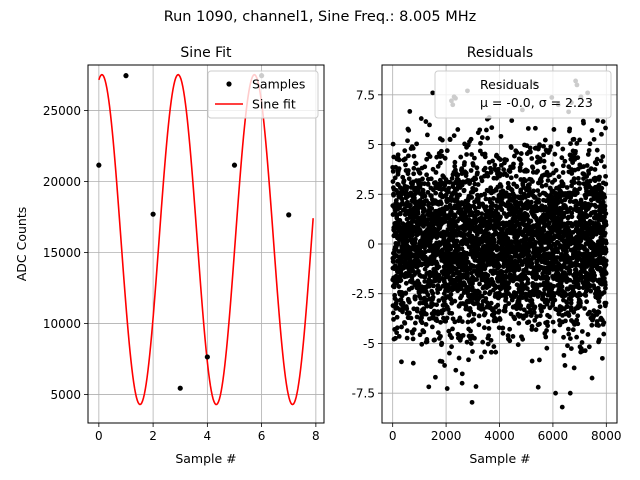 This screenshot has height=480, width=640. I want to click on sample-point, so click(99, 165).